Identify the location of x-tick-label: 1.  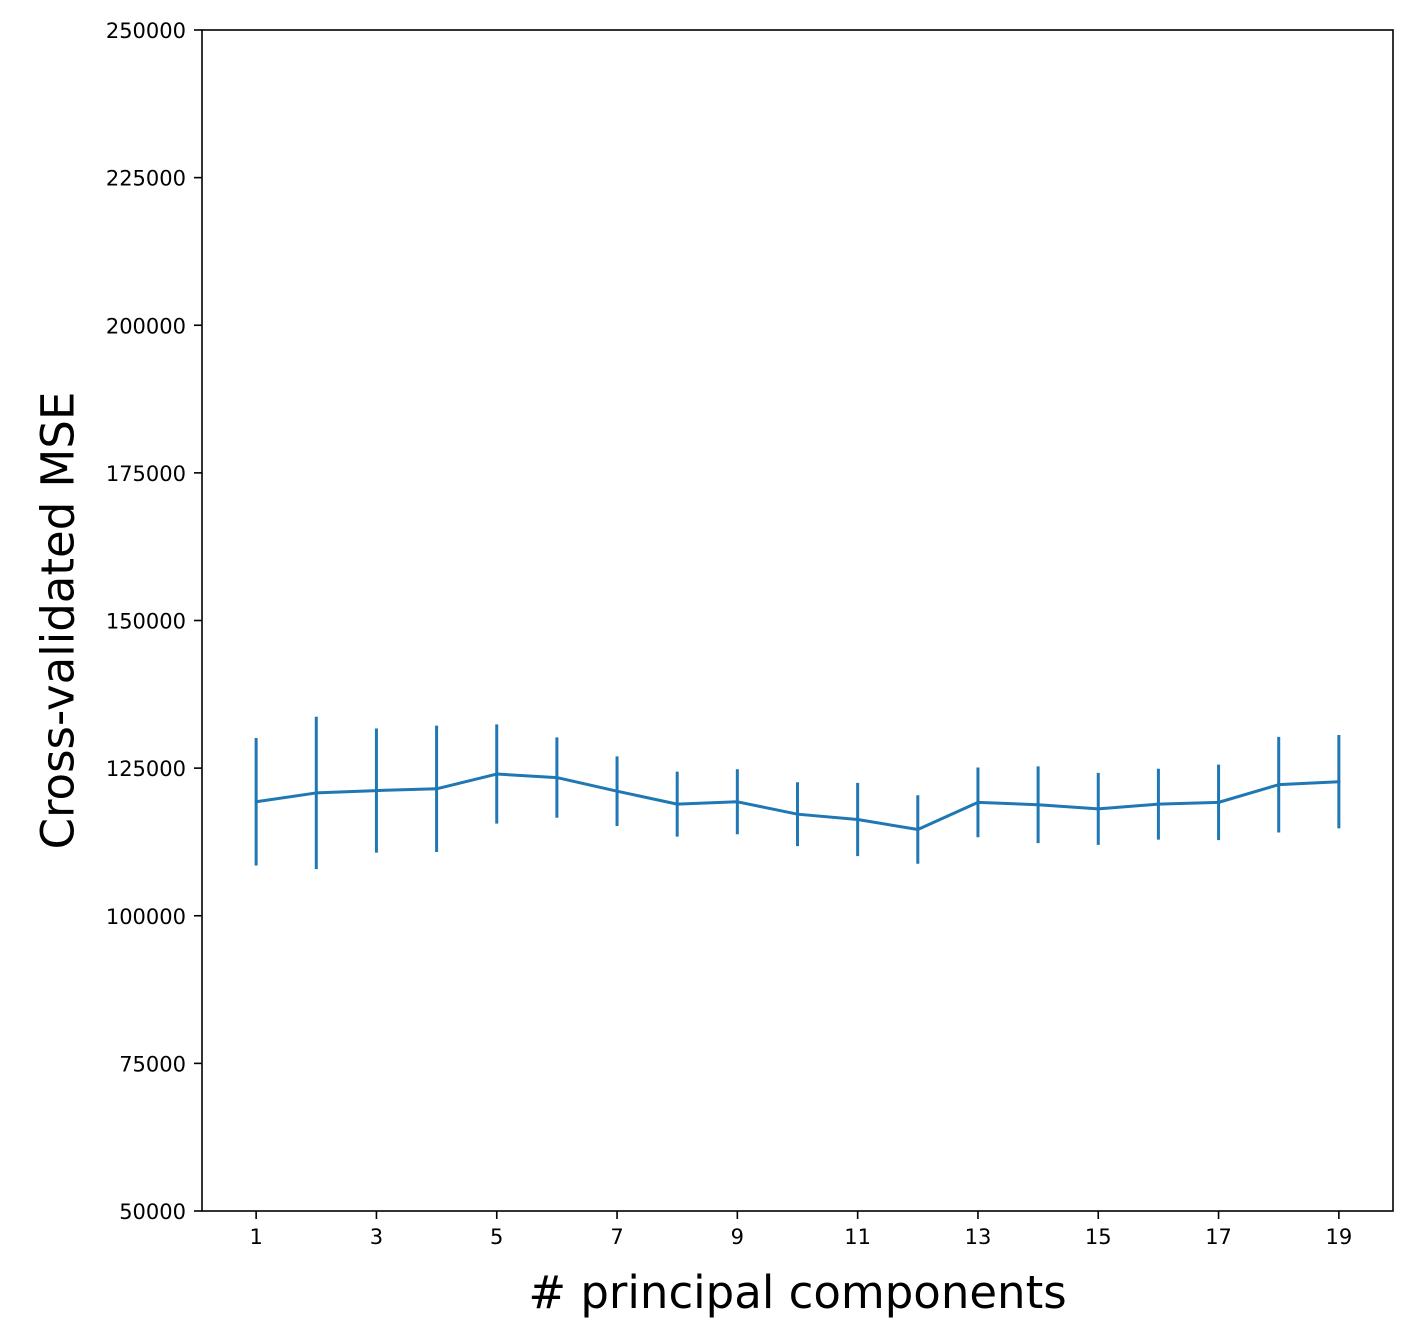
(255, 1237).